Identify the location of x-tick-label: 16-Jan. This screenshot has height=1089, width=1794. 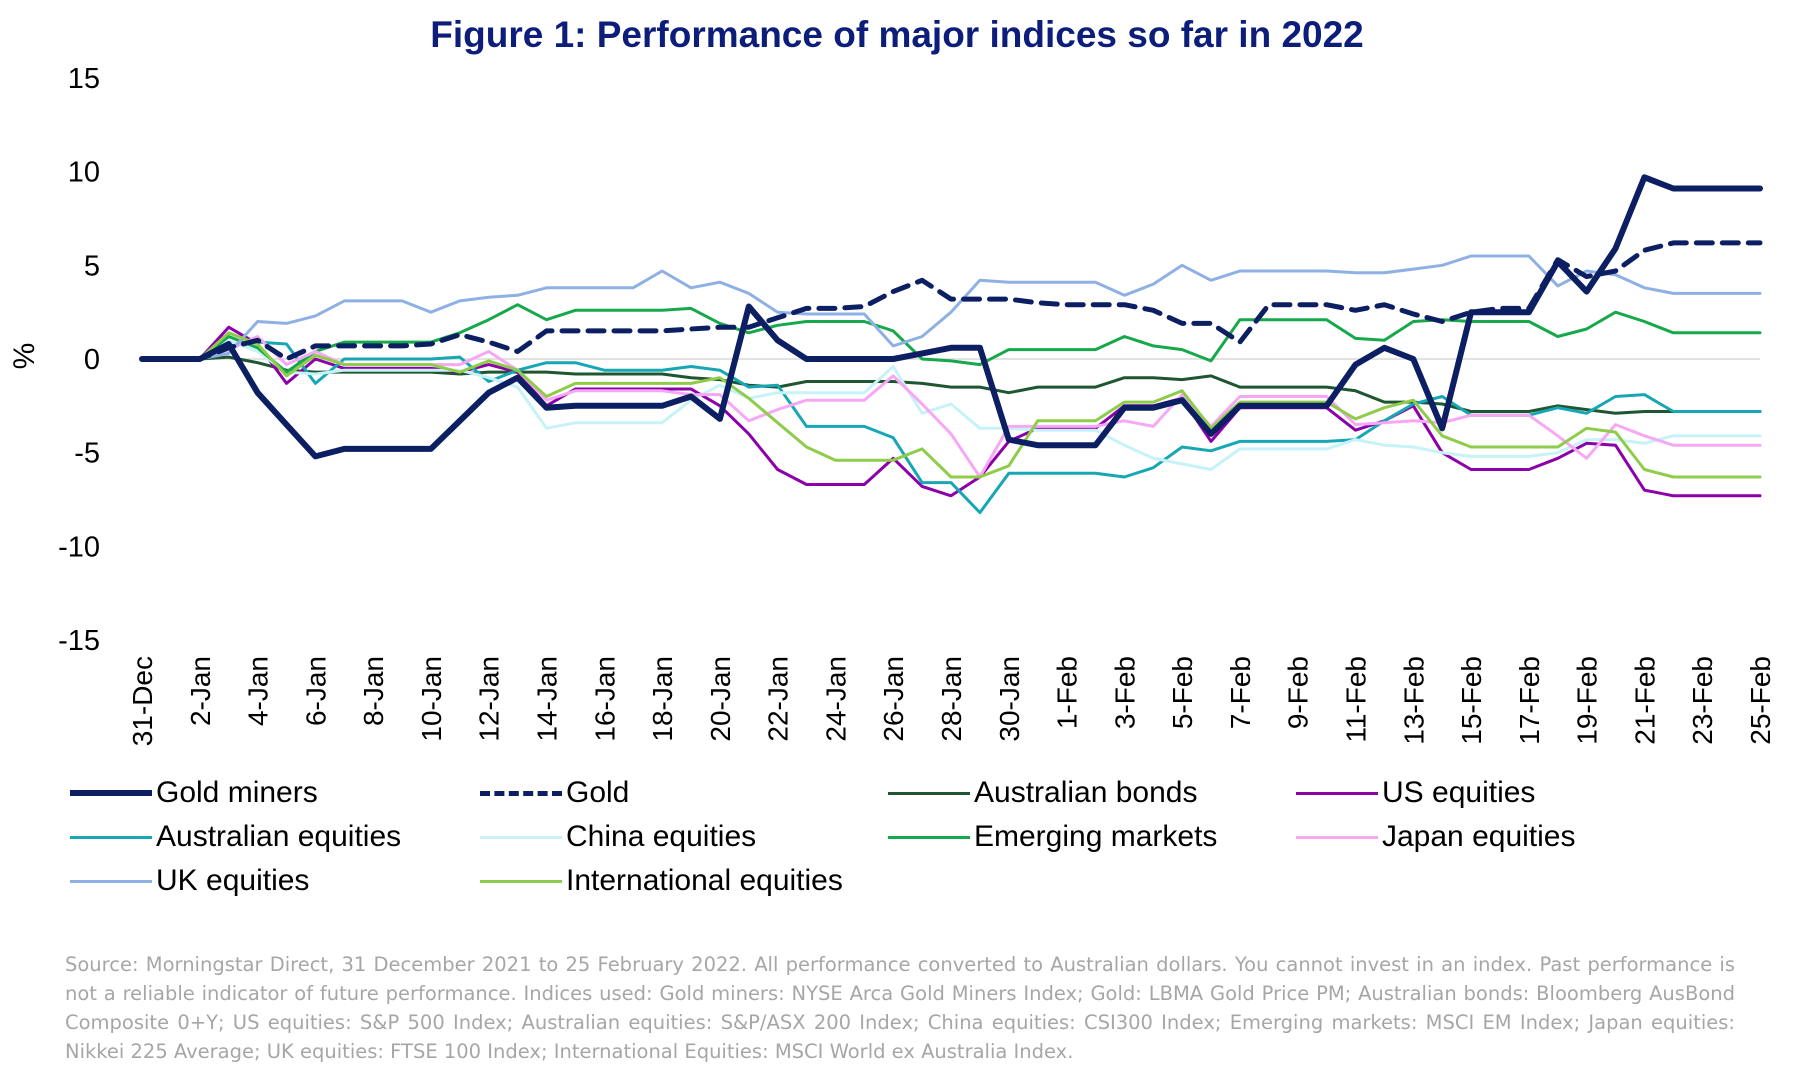
(604, 699).